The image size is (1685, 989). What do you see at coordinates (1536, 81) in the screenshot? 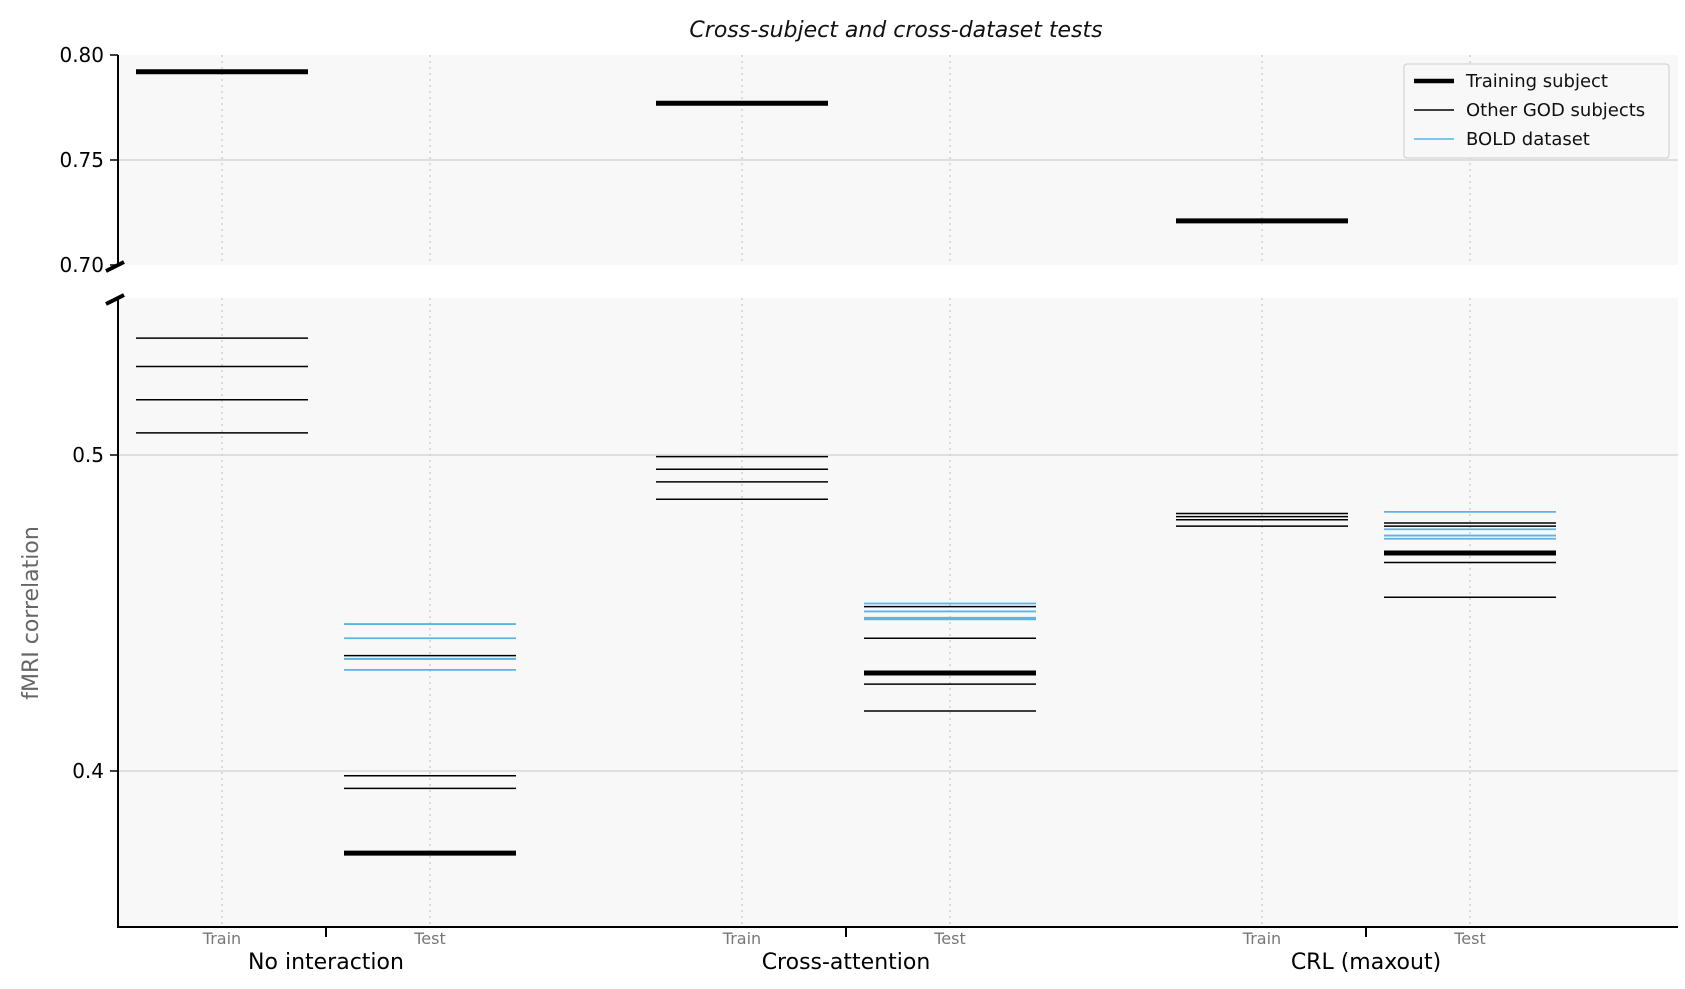
I see `legend-label-training: Training subject` at bounding box center [1536, 81].